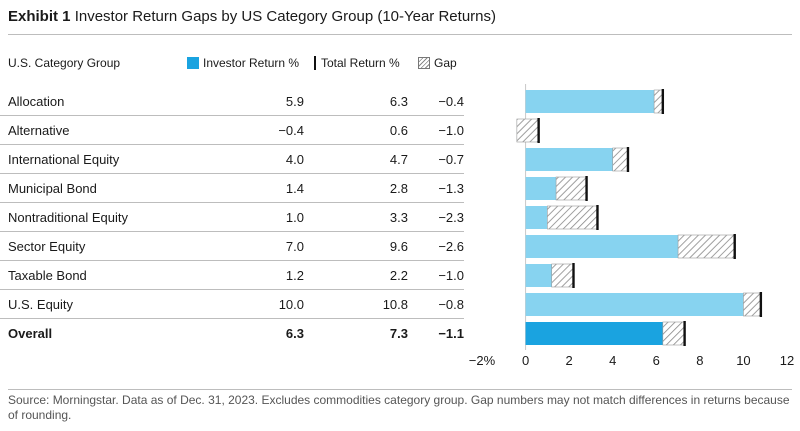 Image resolution: width=800 pixels, height=431 pixels. I want to click on table-row: Alternative −0.4 0.6 −1.0, so click(232, 130).